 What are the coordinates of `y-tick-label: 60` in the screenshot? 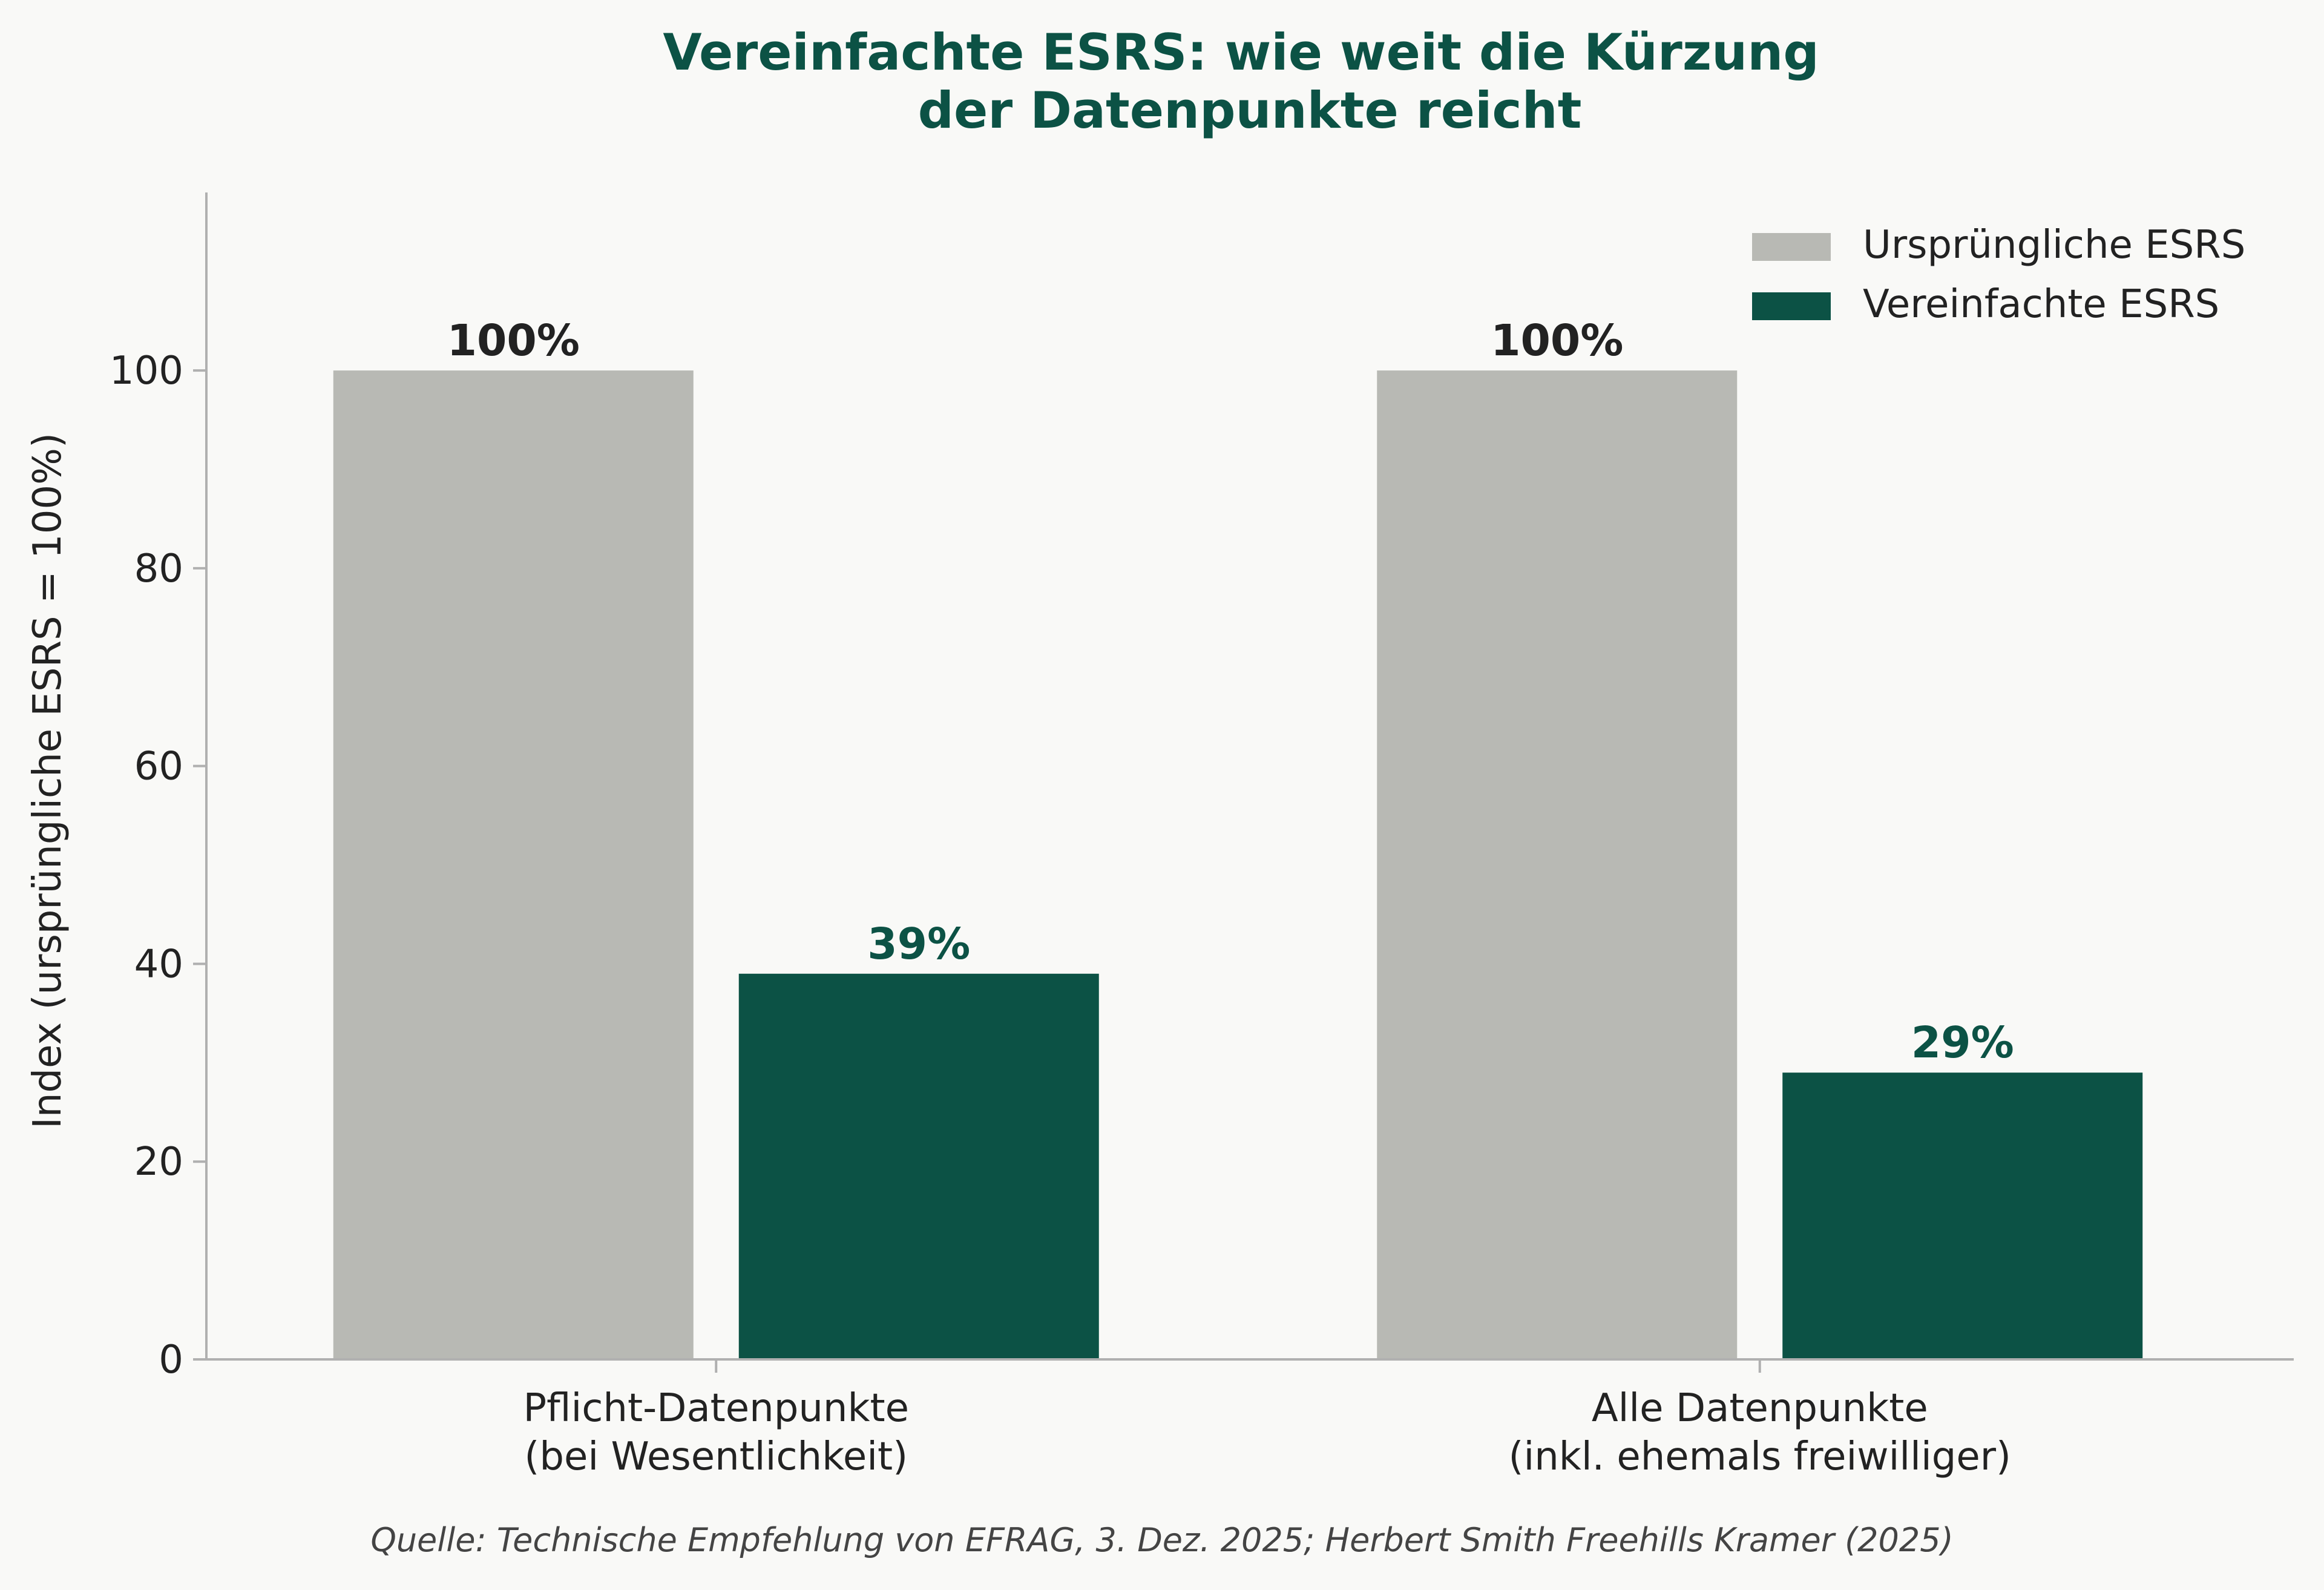 It's located at (158, 766).